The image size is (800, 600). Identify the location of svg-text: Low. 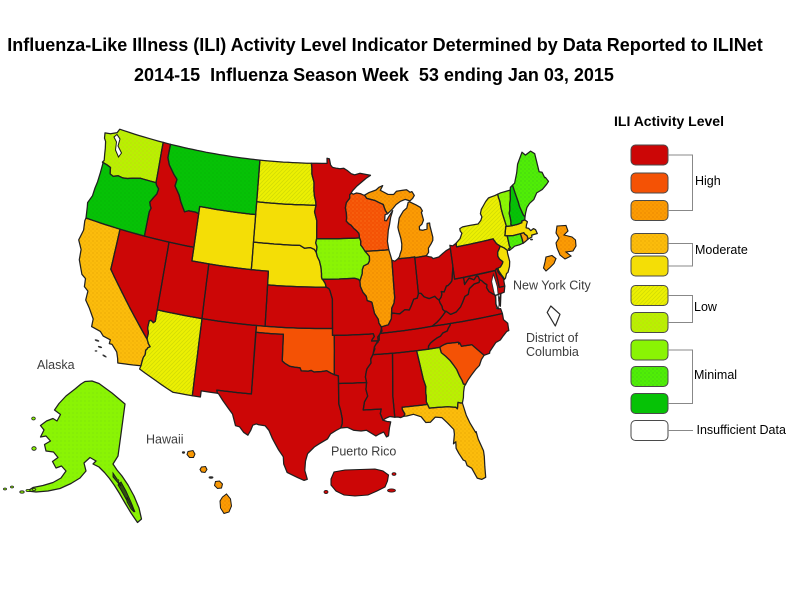
(706, 307).